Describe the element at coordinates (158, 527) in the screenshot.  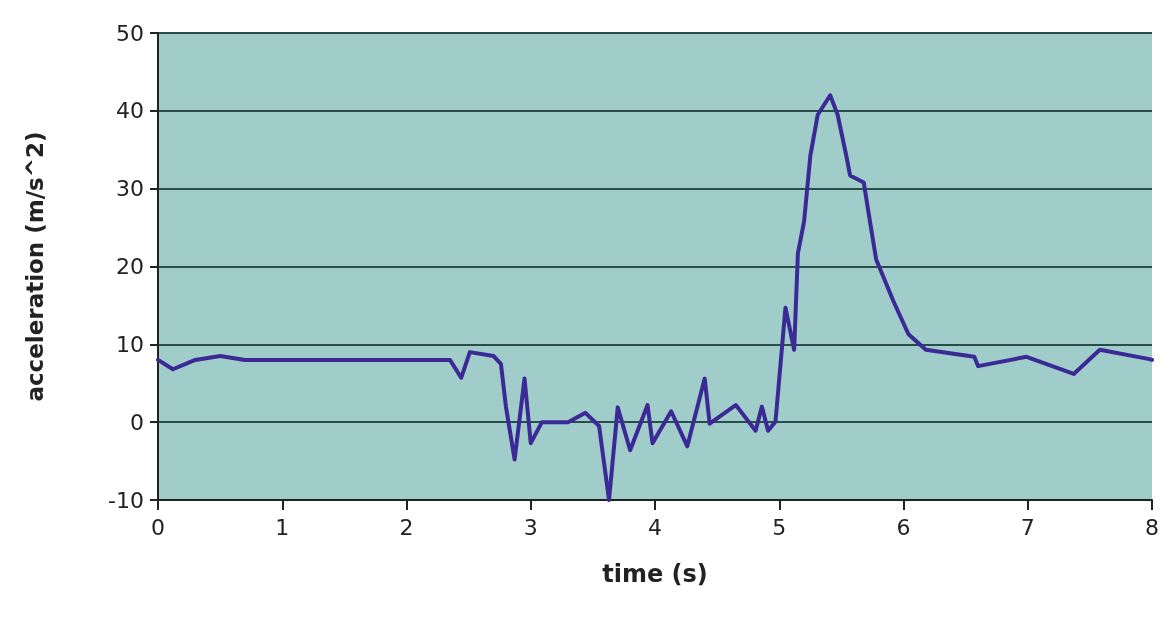
I see `x-tick-label: 0` at that location.